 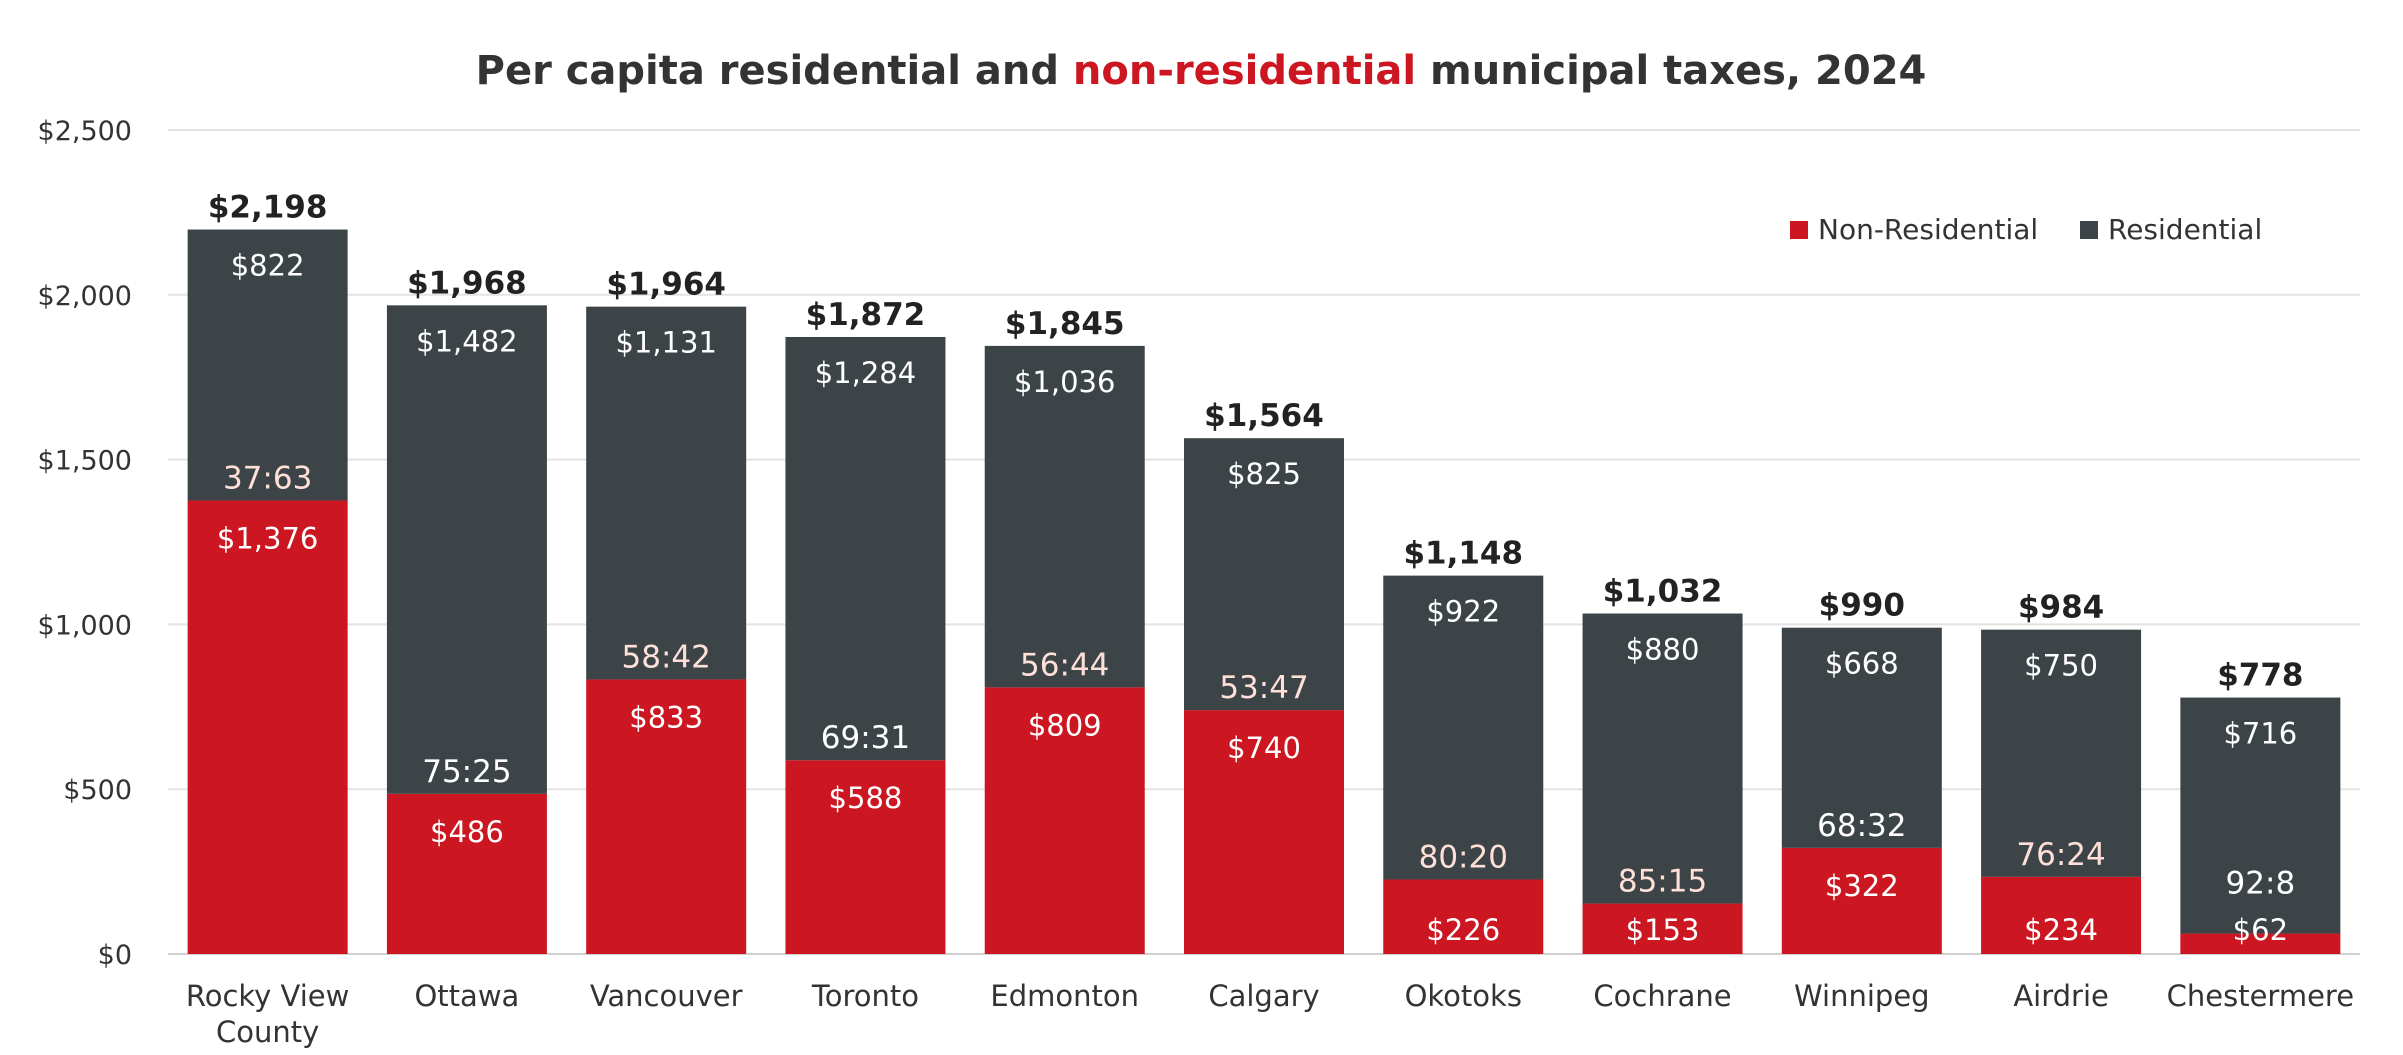 I want to click on x-tick-label: Cochrane, so click(x=1662, y=996).